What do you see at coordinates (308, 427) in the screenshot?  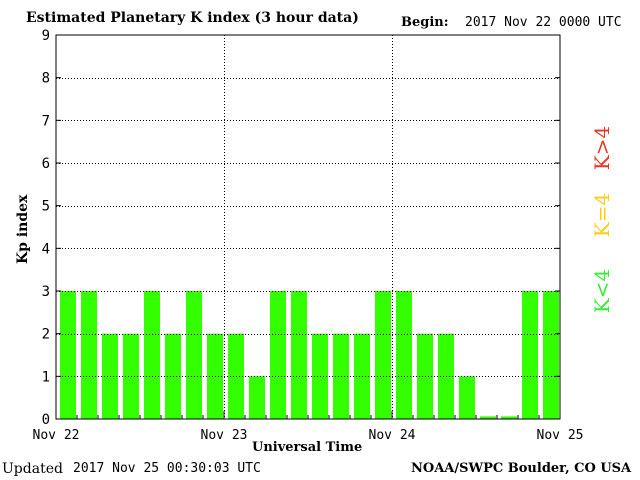 I see `x-axis-ticks: Nov 22 Nov 23 Nov 24 Nov 25` at bounding box center [308, 427].